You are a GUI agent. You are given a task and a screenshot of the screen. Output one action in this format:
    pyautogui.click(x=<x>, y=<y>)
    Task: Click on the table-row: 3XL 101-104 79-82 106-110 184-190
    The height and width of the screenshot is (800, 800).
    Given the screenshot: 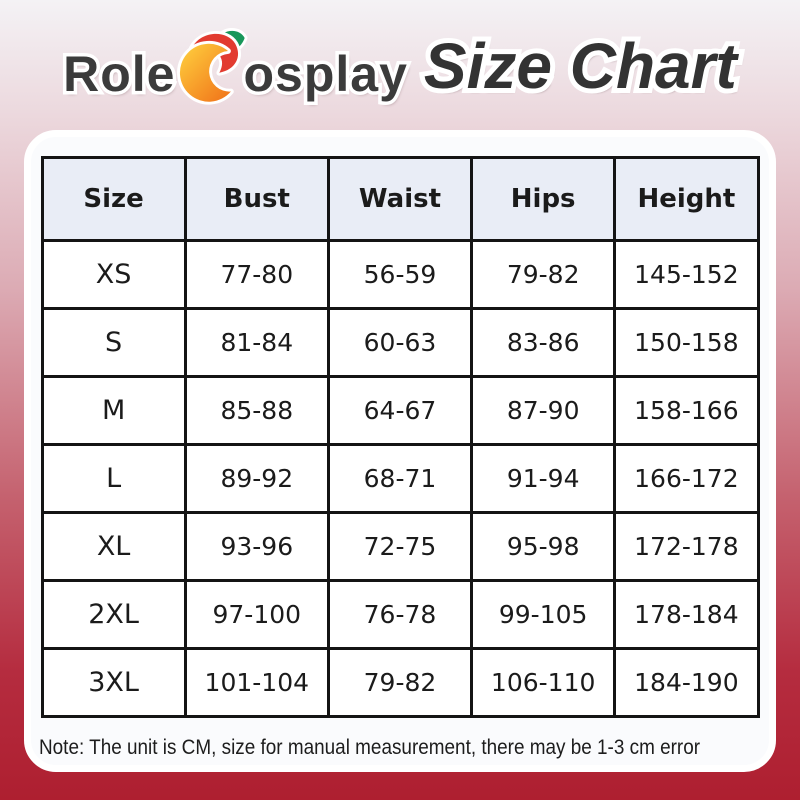 What is the action you would take?
    pyautogui.click(x=400, y=682)
    